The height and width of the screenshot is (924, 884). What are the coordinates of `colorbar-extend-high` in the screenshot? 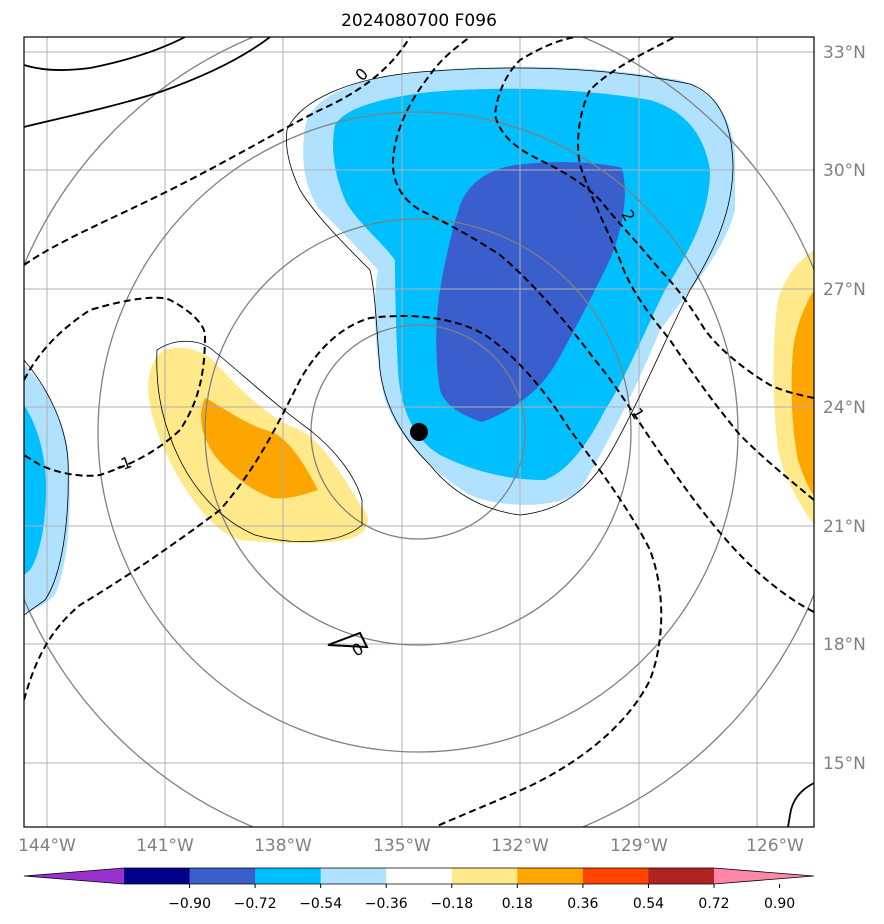 It's located at (764, 876).